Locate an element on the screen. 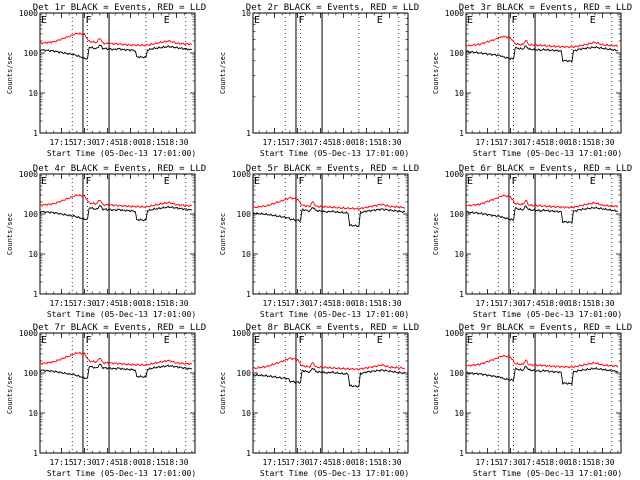 The height and width of the screenshot is (480, 640). chart-title: Det 9r BLACK = Events, RED = LLD is located at coordinates (545, 328).